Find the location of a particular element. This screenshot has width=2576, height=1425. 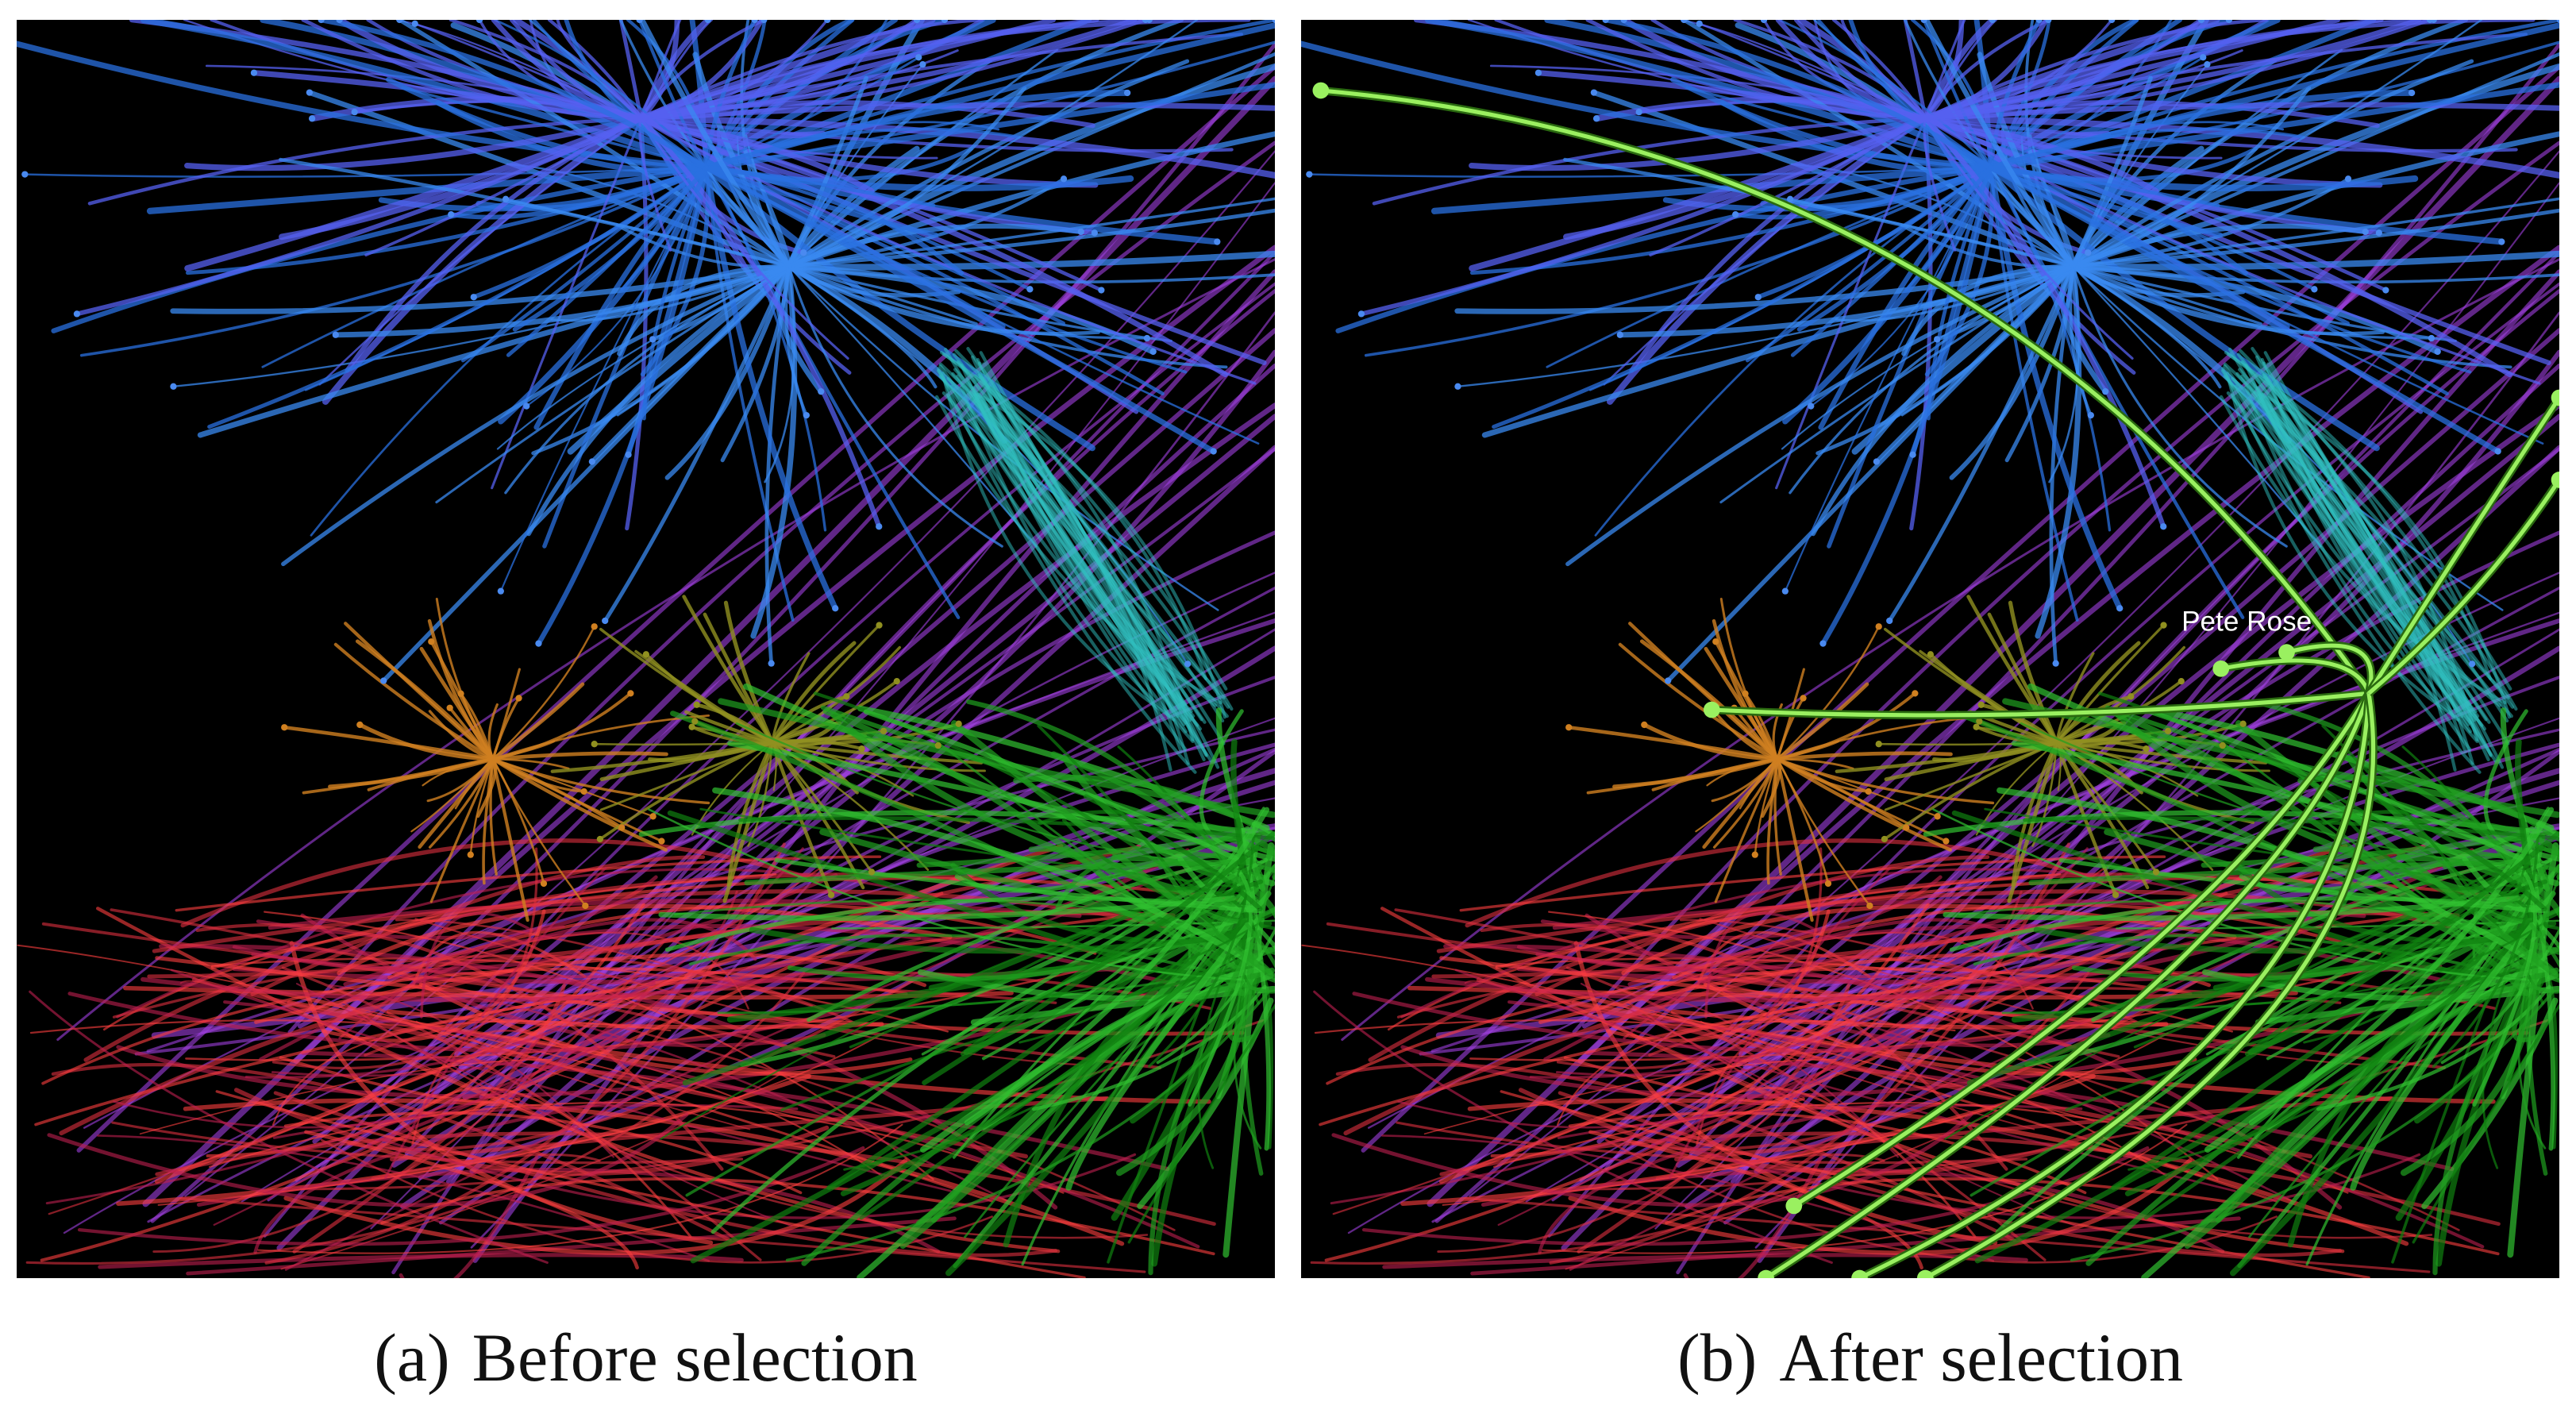

subfigure-label: (b) is located at coordinates (1717, 1357).